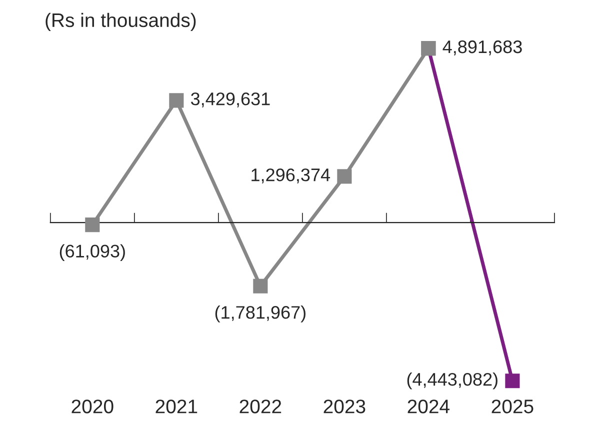  What do you see at coordinates (482, 48) in the screenshot?
I see `data-label: 4,891,683` at bounding box center [482, 48].